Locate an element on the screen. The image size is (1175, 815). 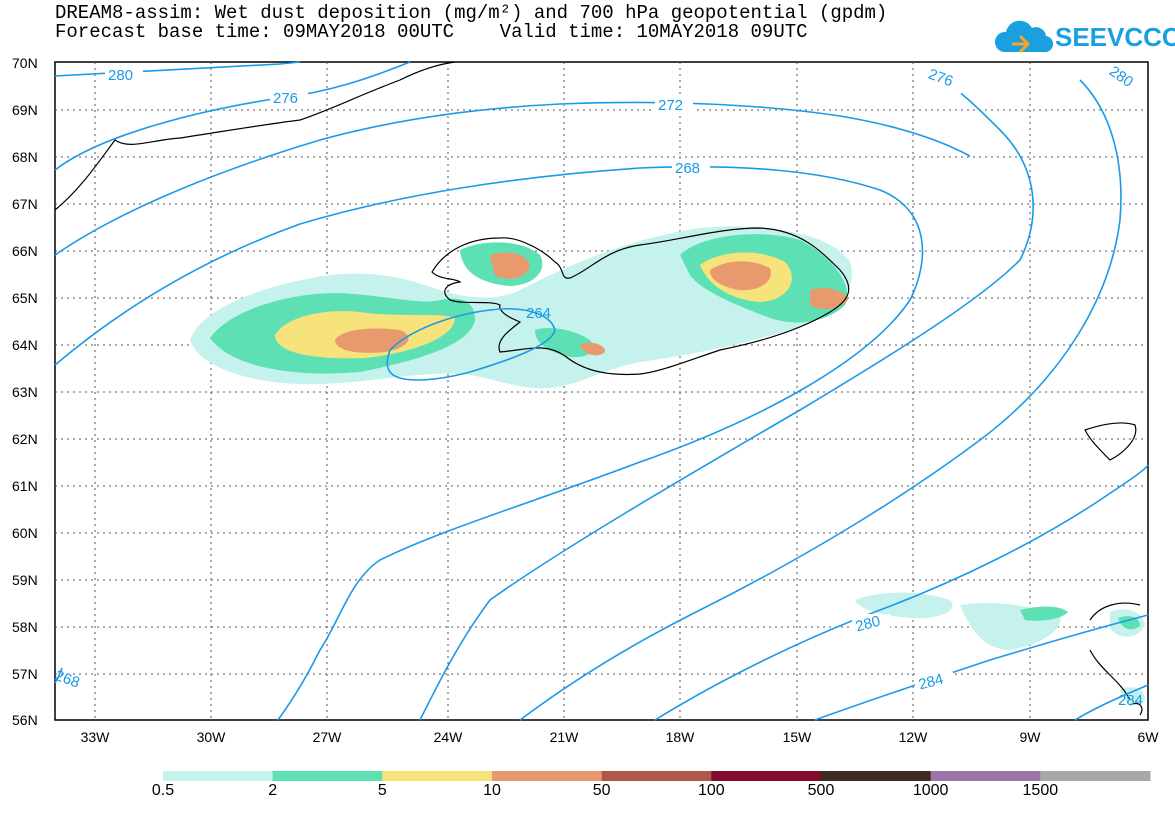
longitude-label: 15W is located at coordinates (798, 737).